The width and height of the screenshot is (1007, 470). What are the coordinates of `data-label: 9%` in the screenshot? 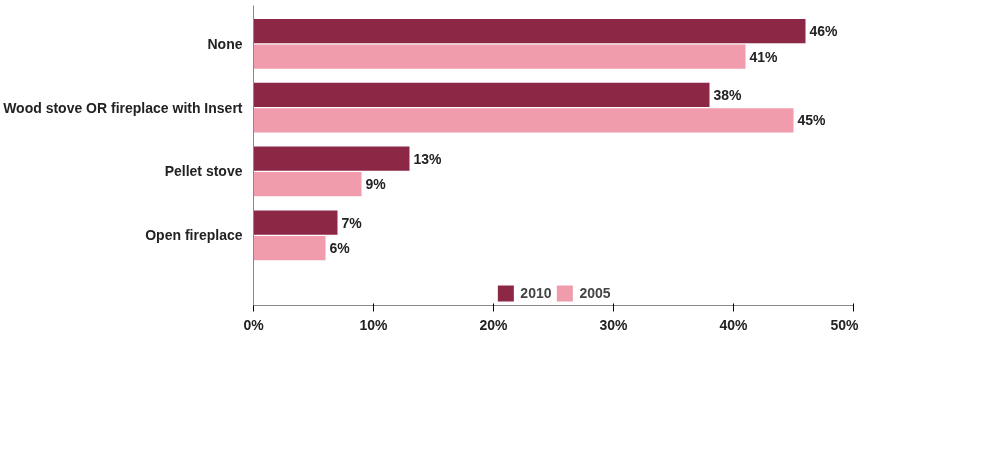 It's located at (376, 184).